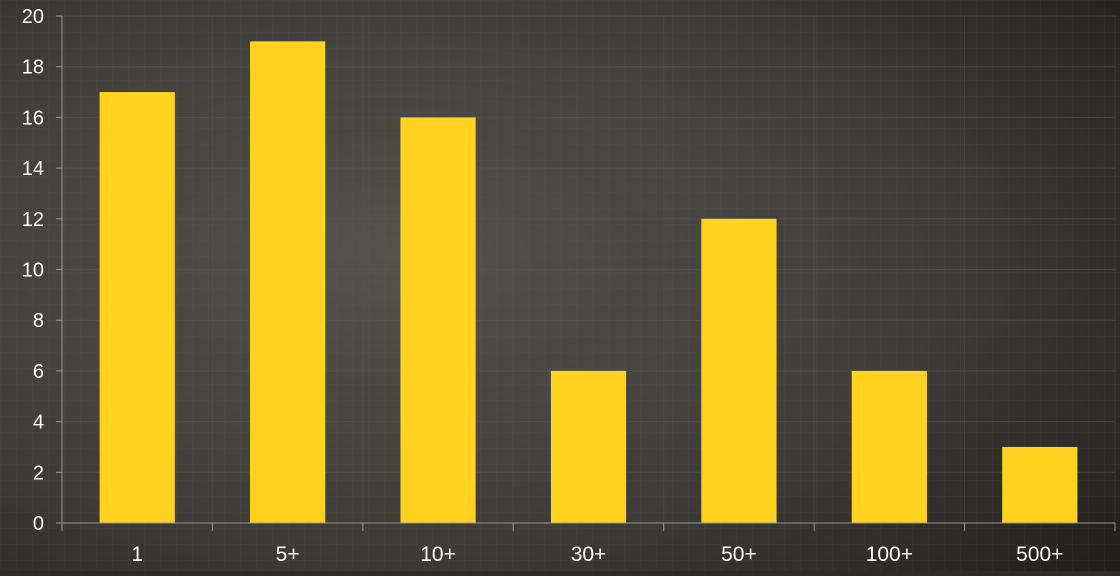 This screenshot has width=1120, height=576. Describe the element at coordinates (33, 169) in the screenshot. I see `y-tick-label: 14` at that location.